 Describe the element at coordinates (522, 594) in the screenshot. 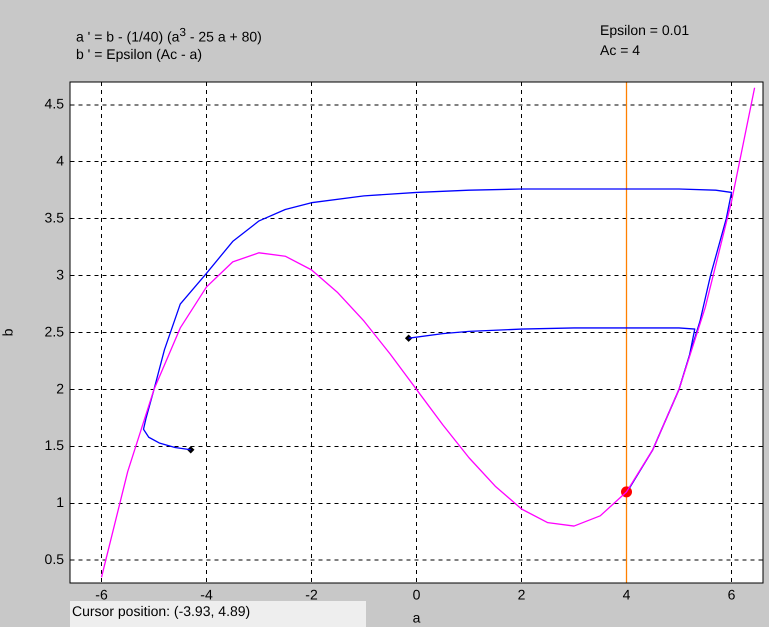

I see `x-tick-label: 2` at that location.